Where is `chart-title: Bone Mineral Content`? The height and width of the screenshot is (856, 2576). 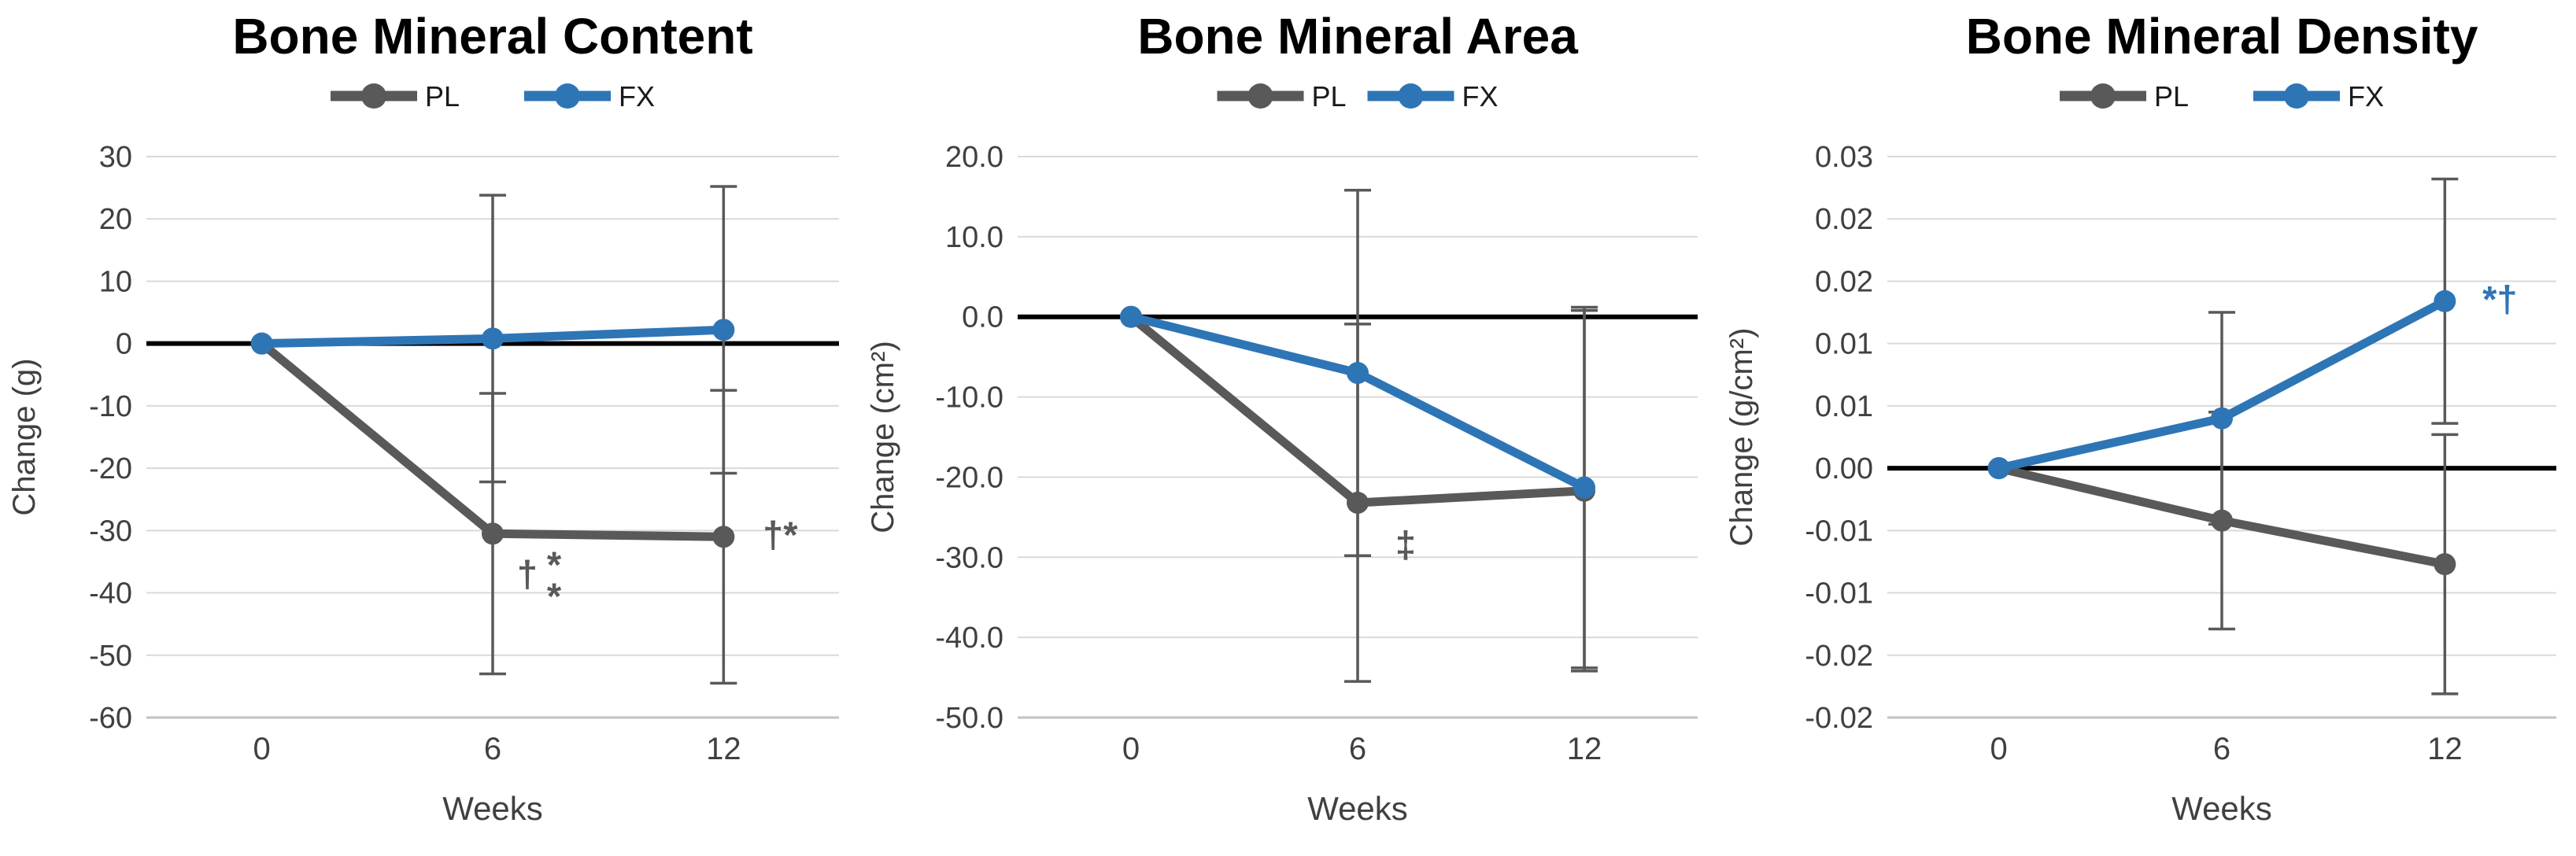 chart-title: Bone Mineral Content is located at coordinates (492, 36).